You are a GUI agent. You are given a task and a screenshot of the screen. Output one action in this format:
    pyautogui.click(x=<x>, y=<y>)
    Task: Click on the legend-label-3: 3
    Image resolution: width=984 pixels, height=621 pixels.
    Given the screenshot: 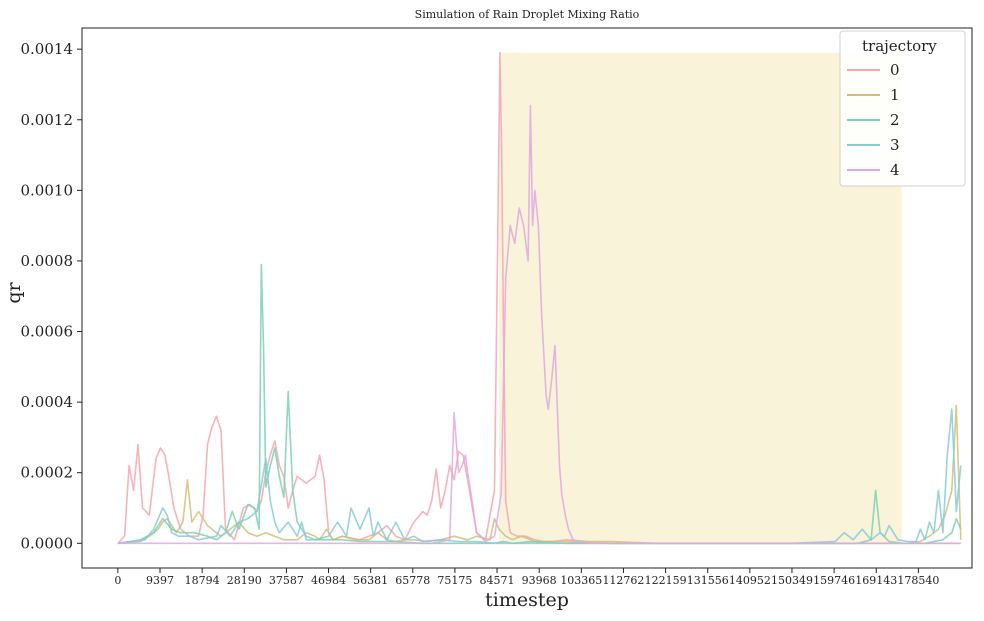 What is the action you would take?
    pyautogui.click(x=895, y=145)
    